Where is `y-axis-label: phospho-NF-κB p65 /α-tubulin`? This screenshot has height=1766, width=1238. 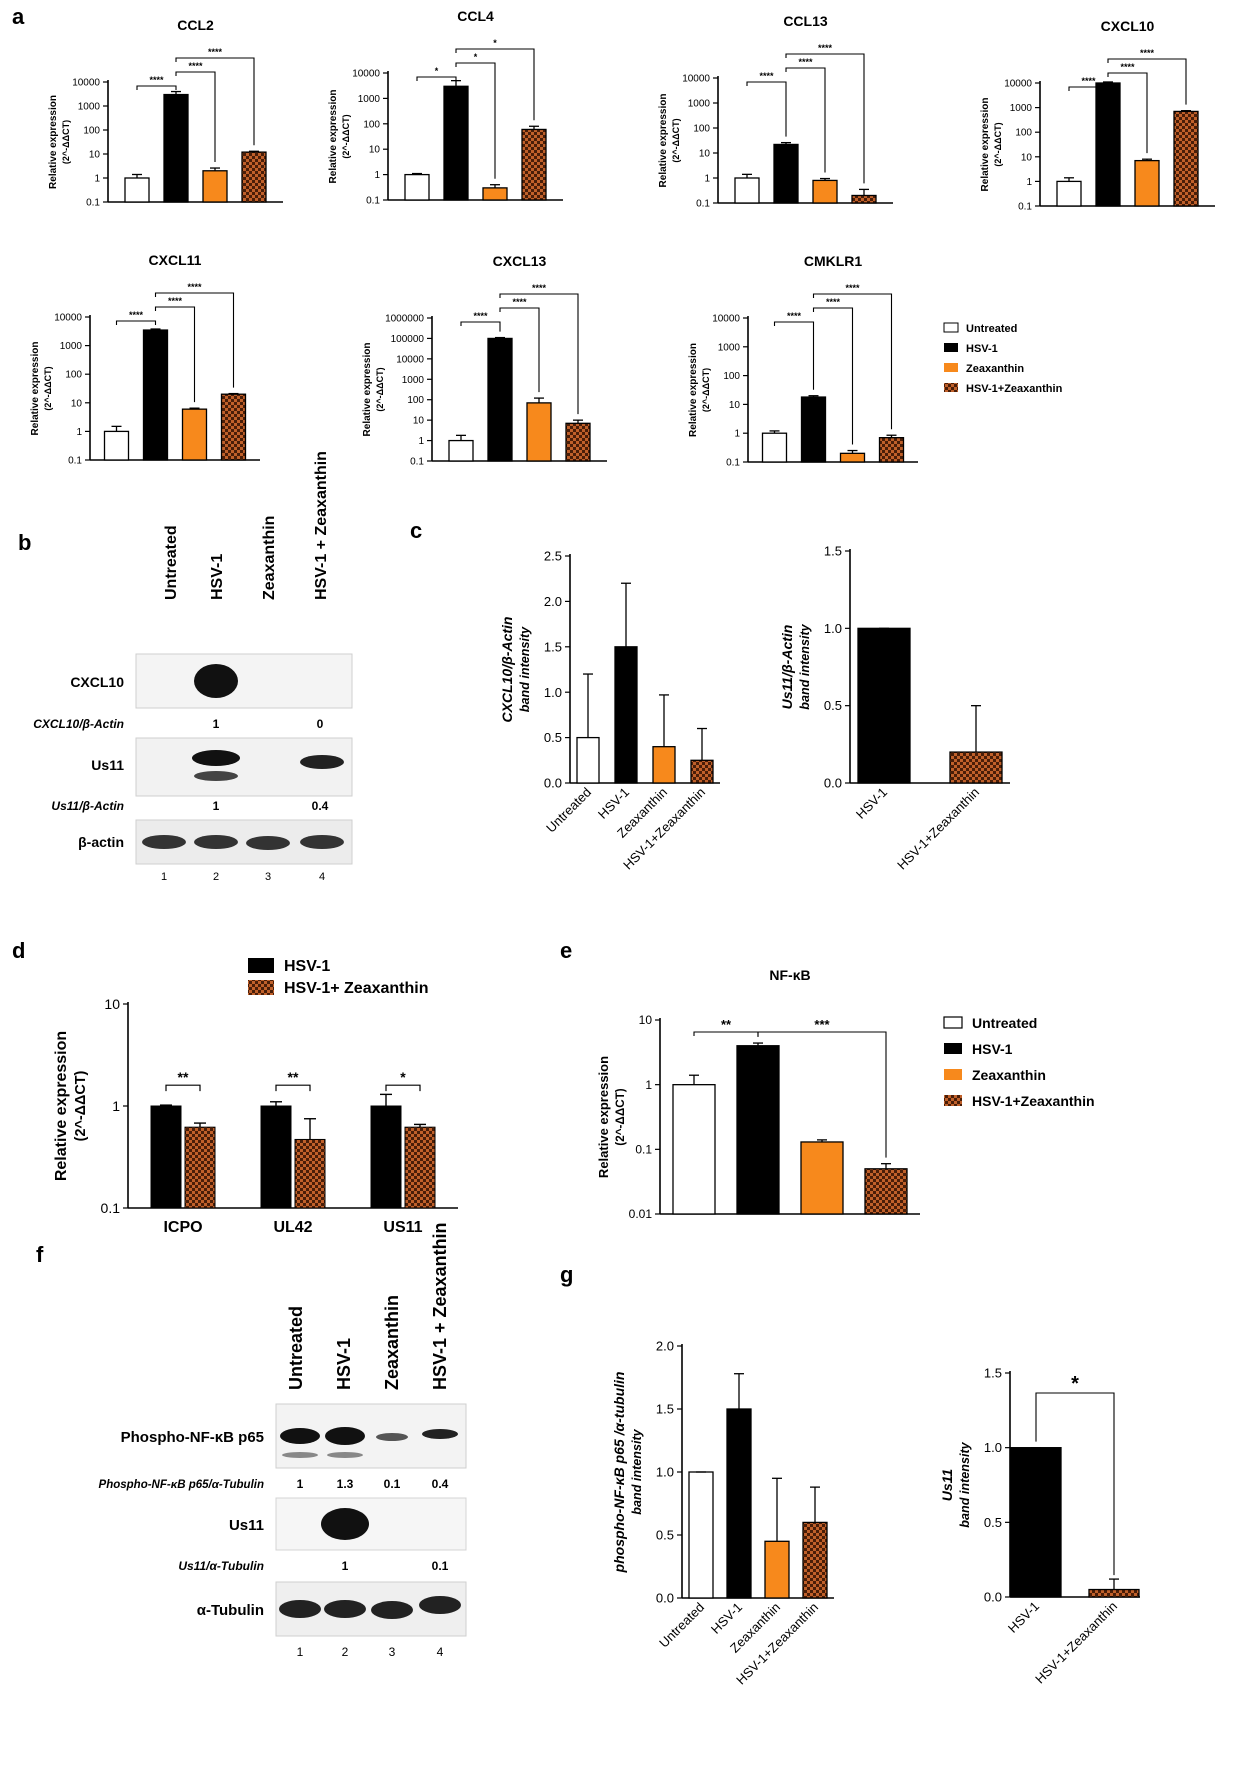
y-axis-label: phospho-NF-κB p65 /α-tubulin is located at coordinates (619, 1473).